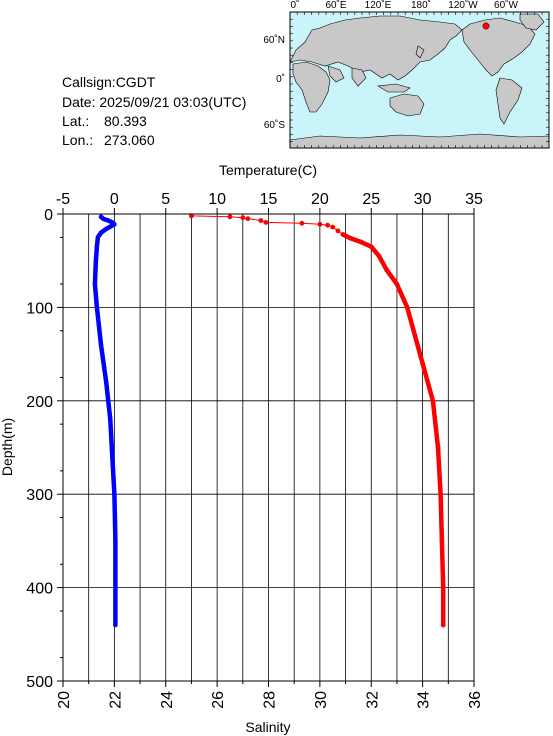 This screenshot has height=736, width=553. Describe the element at coordinates (63, 199) in the screenshot. I see `temperature-tick-label: -5` at that location.